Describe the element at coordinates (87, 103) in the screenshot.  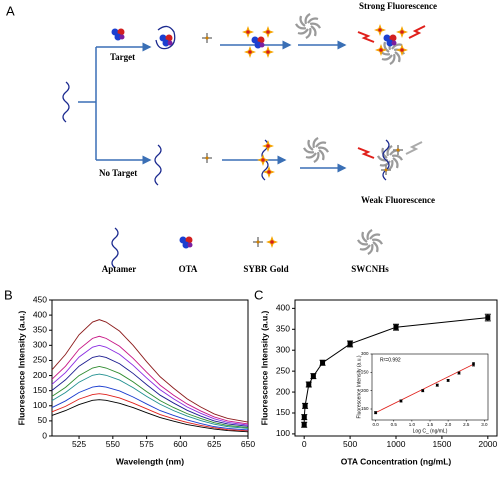
I see `branch` at that location.